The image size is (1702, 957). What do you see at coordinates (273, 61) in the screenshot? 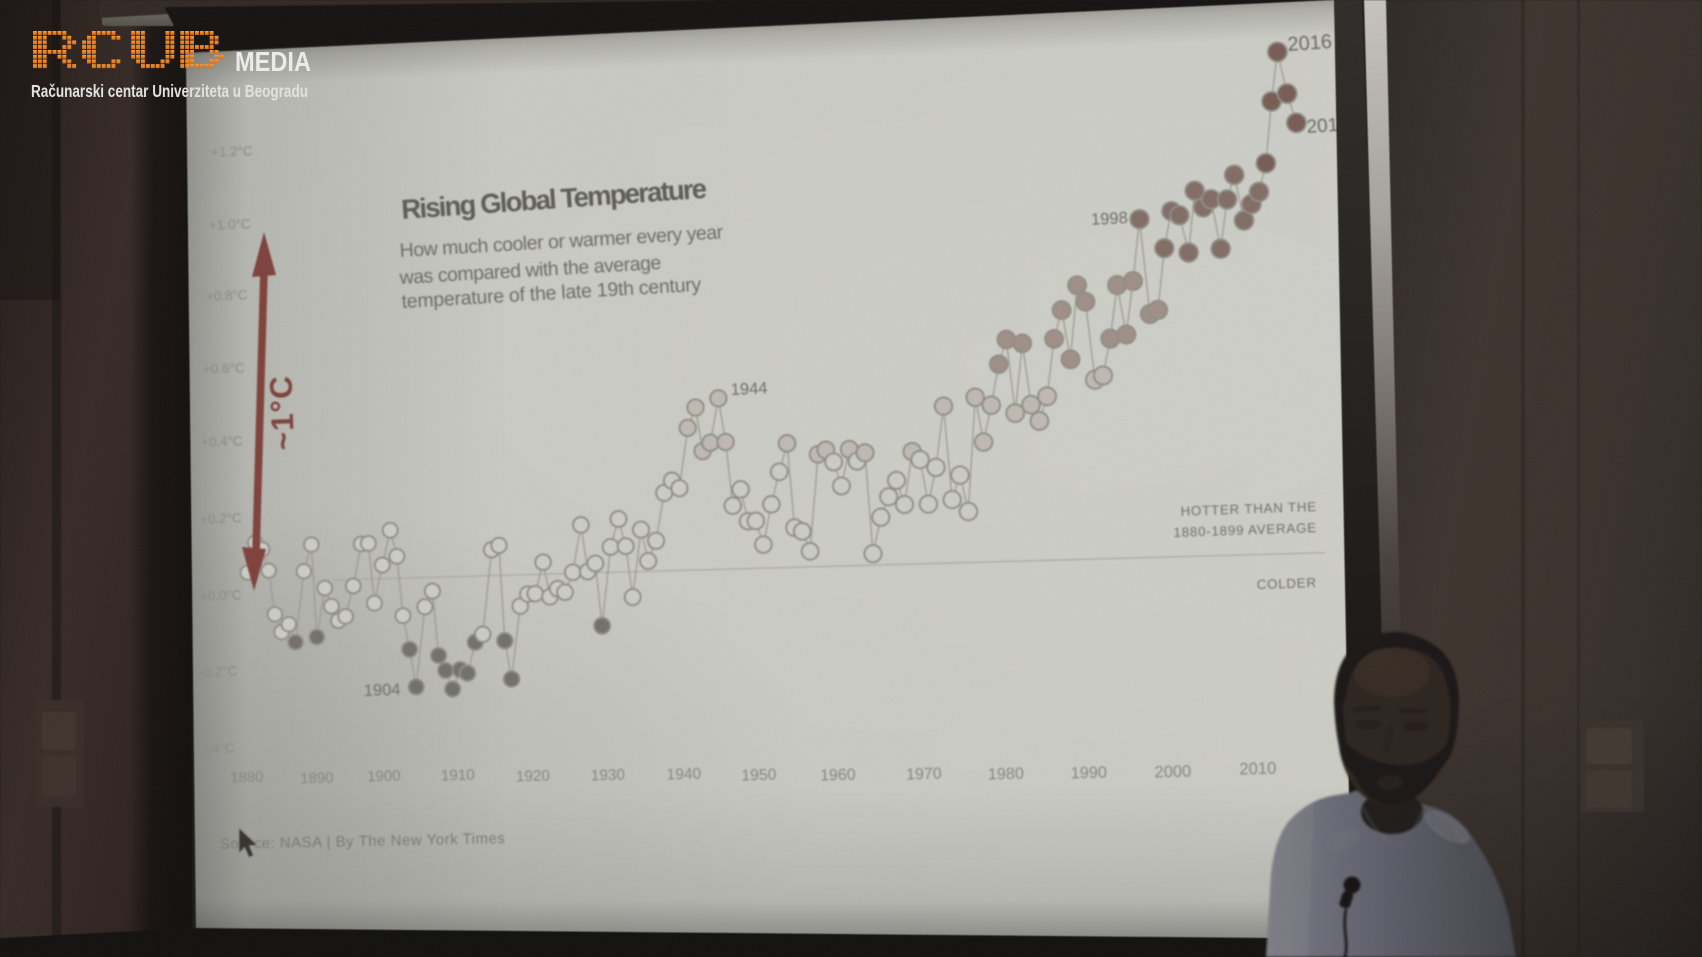
I see `svg-text: MEDIA` at bounding box center [273, 61].